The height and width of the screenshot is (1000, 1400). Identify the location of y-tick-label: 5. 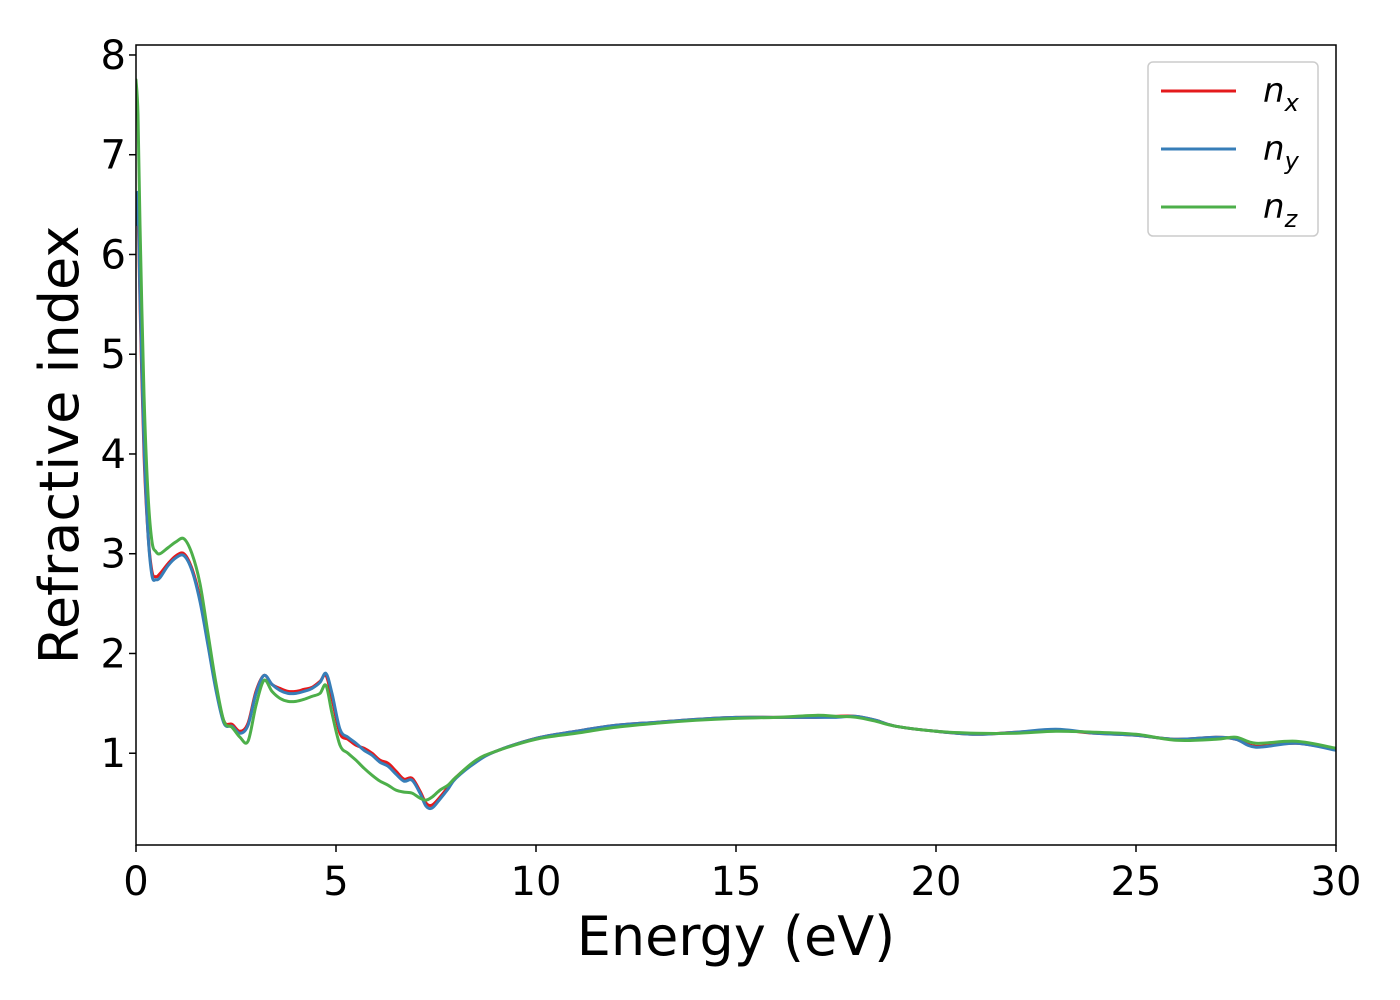
(113, 355).